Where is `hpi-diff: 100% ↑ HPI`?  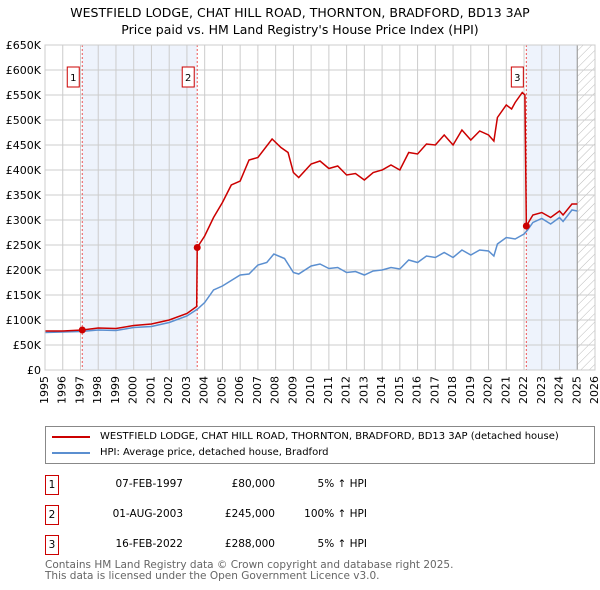
hpi-diff: 100% ↑ HPI is located at coordinates (335, 514).